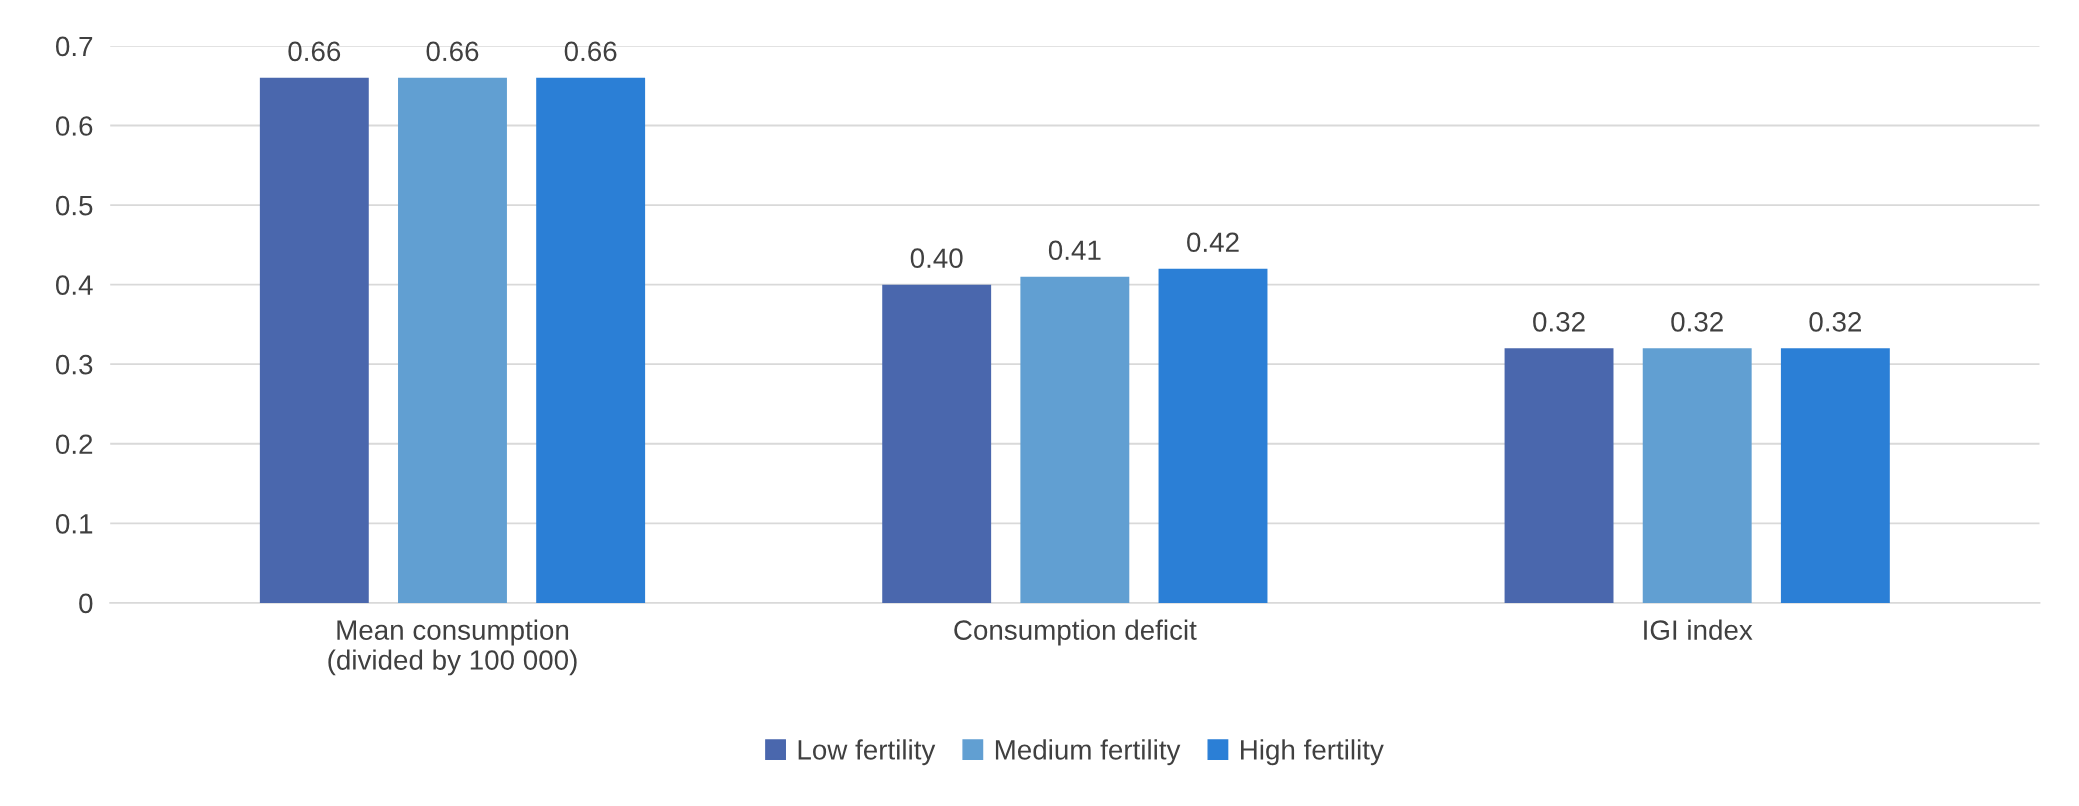 Image resolution: width=2079 pixels, height=806 pixels. I want to click on y-tick-label: 0.5, so click(74, 205).